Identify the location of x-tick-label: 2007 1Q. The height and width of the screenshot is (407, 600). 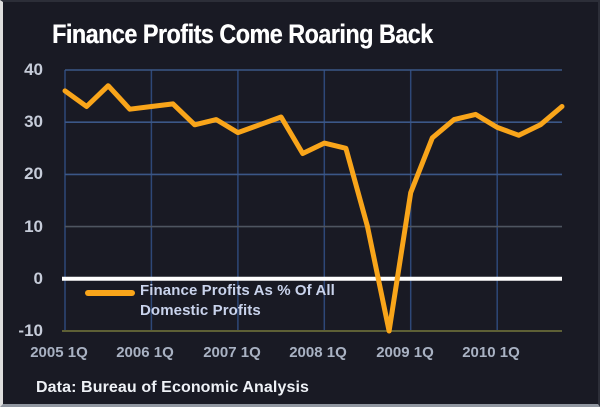
(232, 352).